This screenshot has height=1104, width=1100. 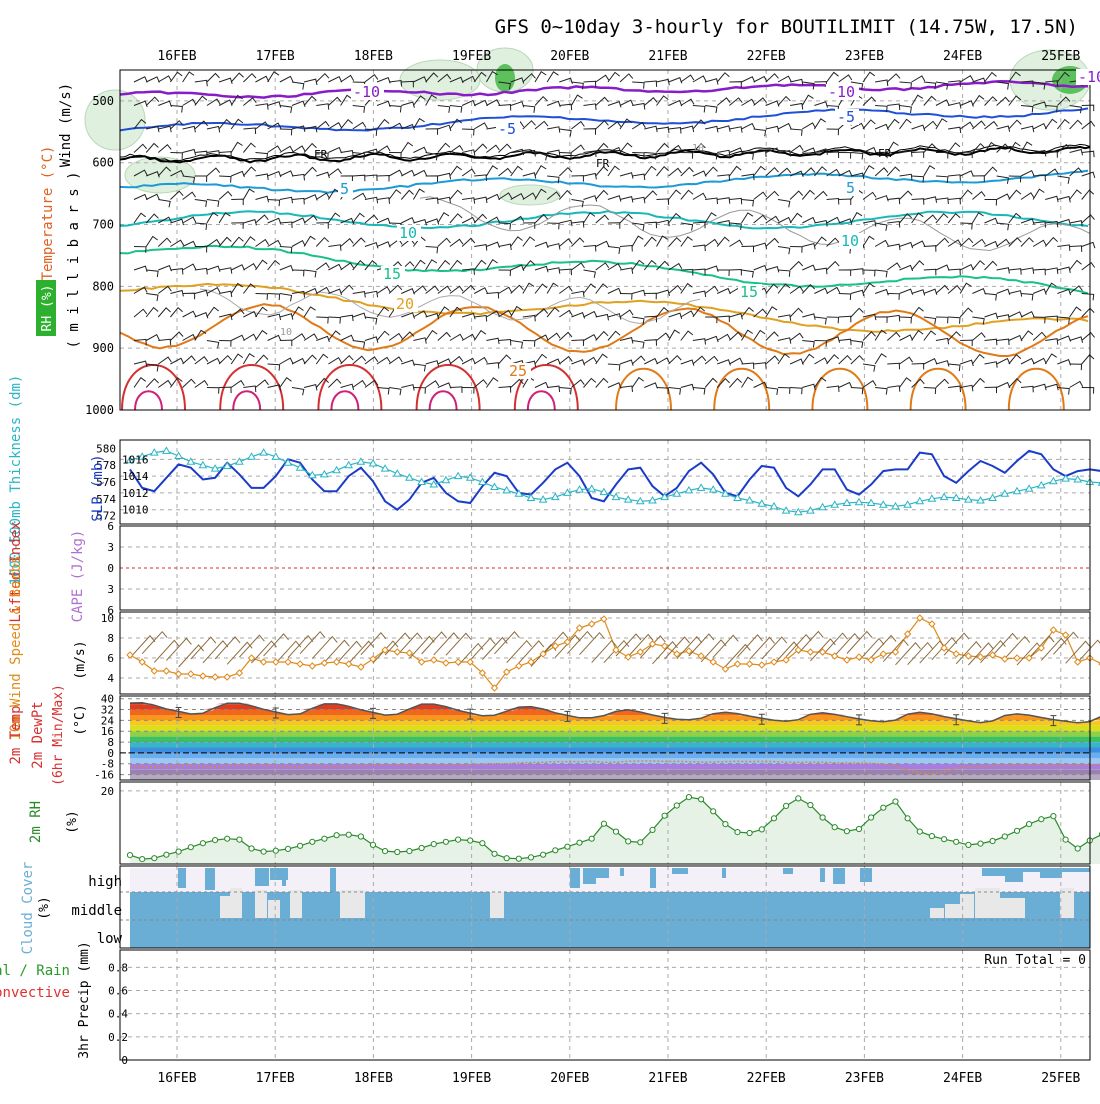 What do you see at coordinates (569, 56) in the screenshot?
I see `date-label-top: 20FEB` at bounding box center [569, 56].